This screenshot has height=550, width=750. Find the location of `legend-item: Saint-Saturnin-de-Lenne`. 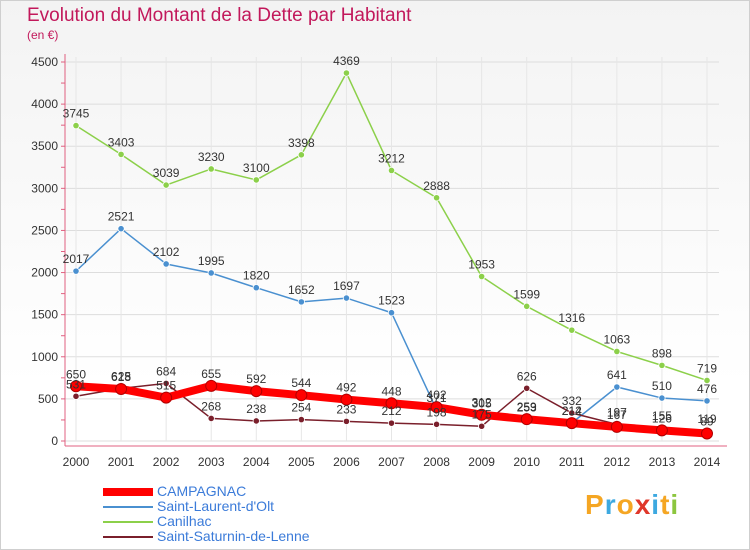

legend-item: Saint-Saturnin-de-Lenne is located at coordinates (206, 536).